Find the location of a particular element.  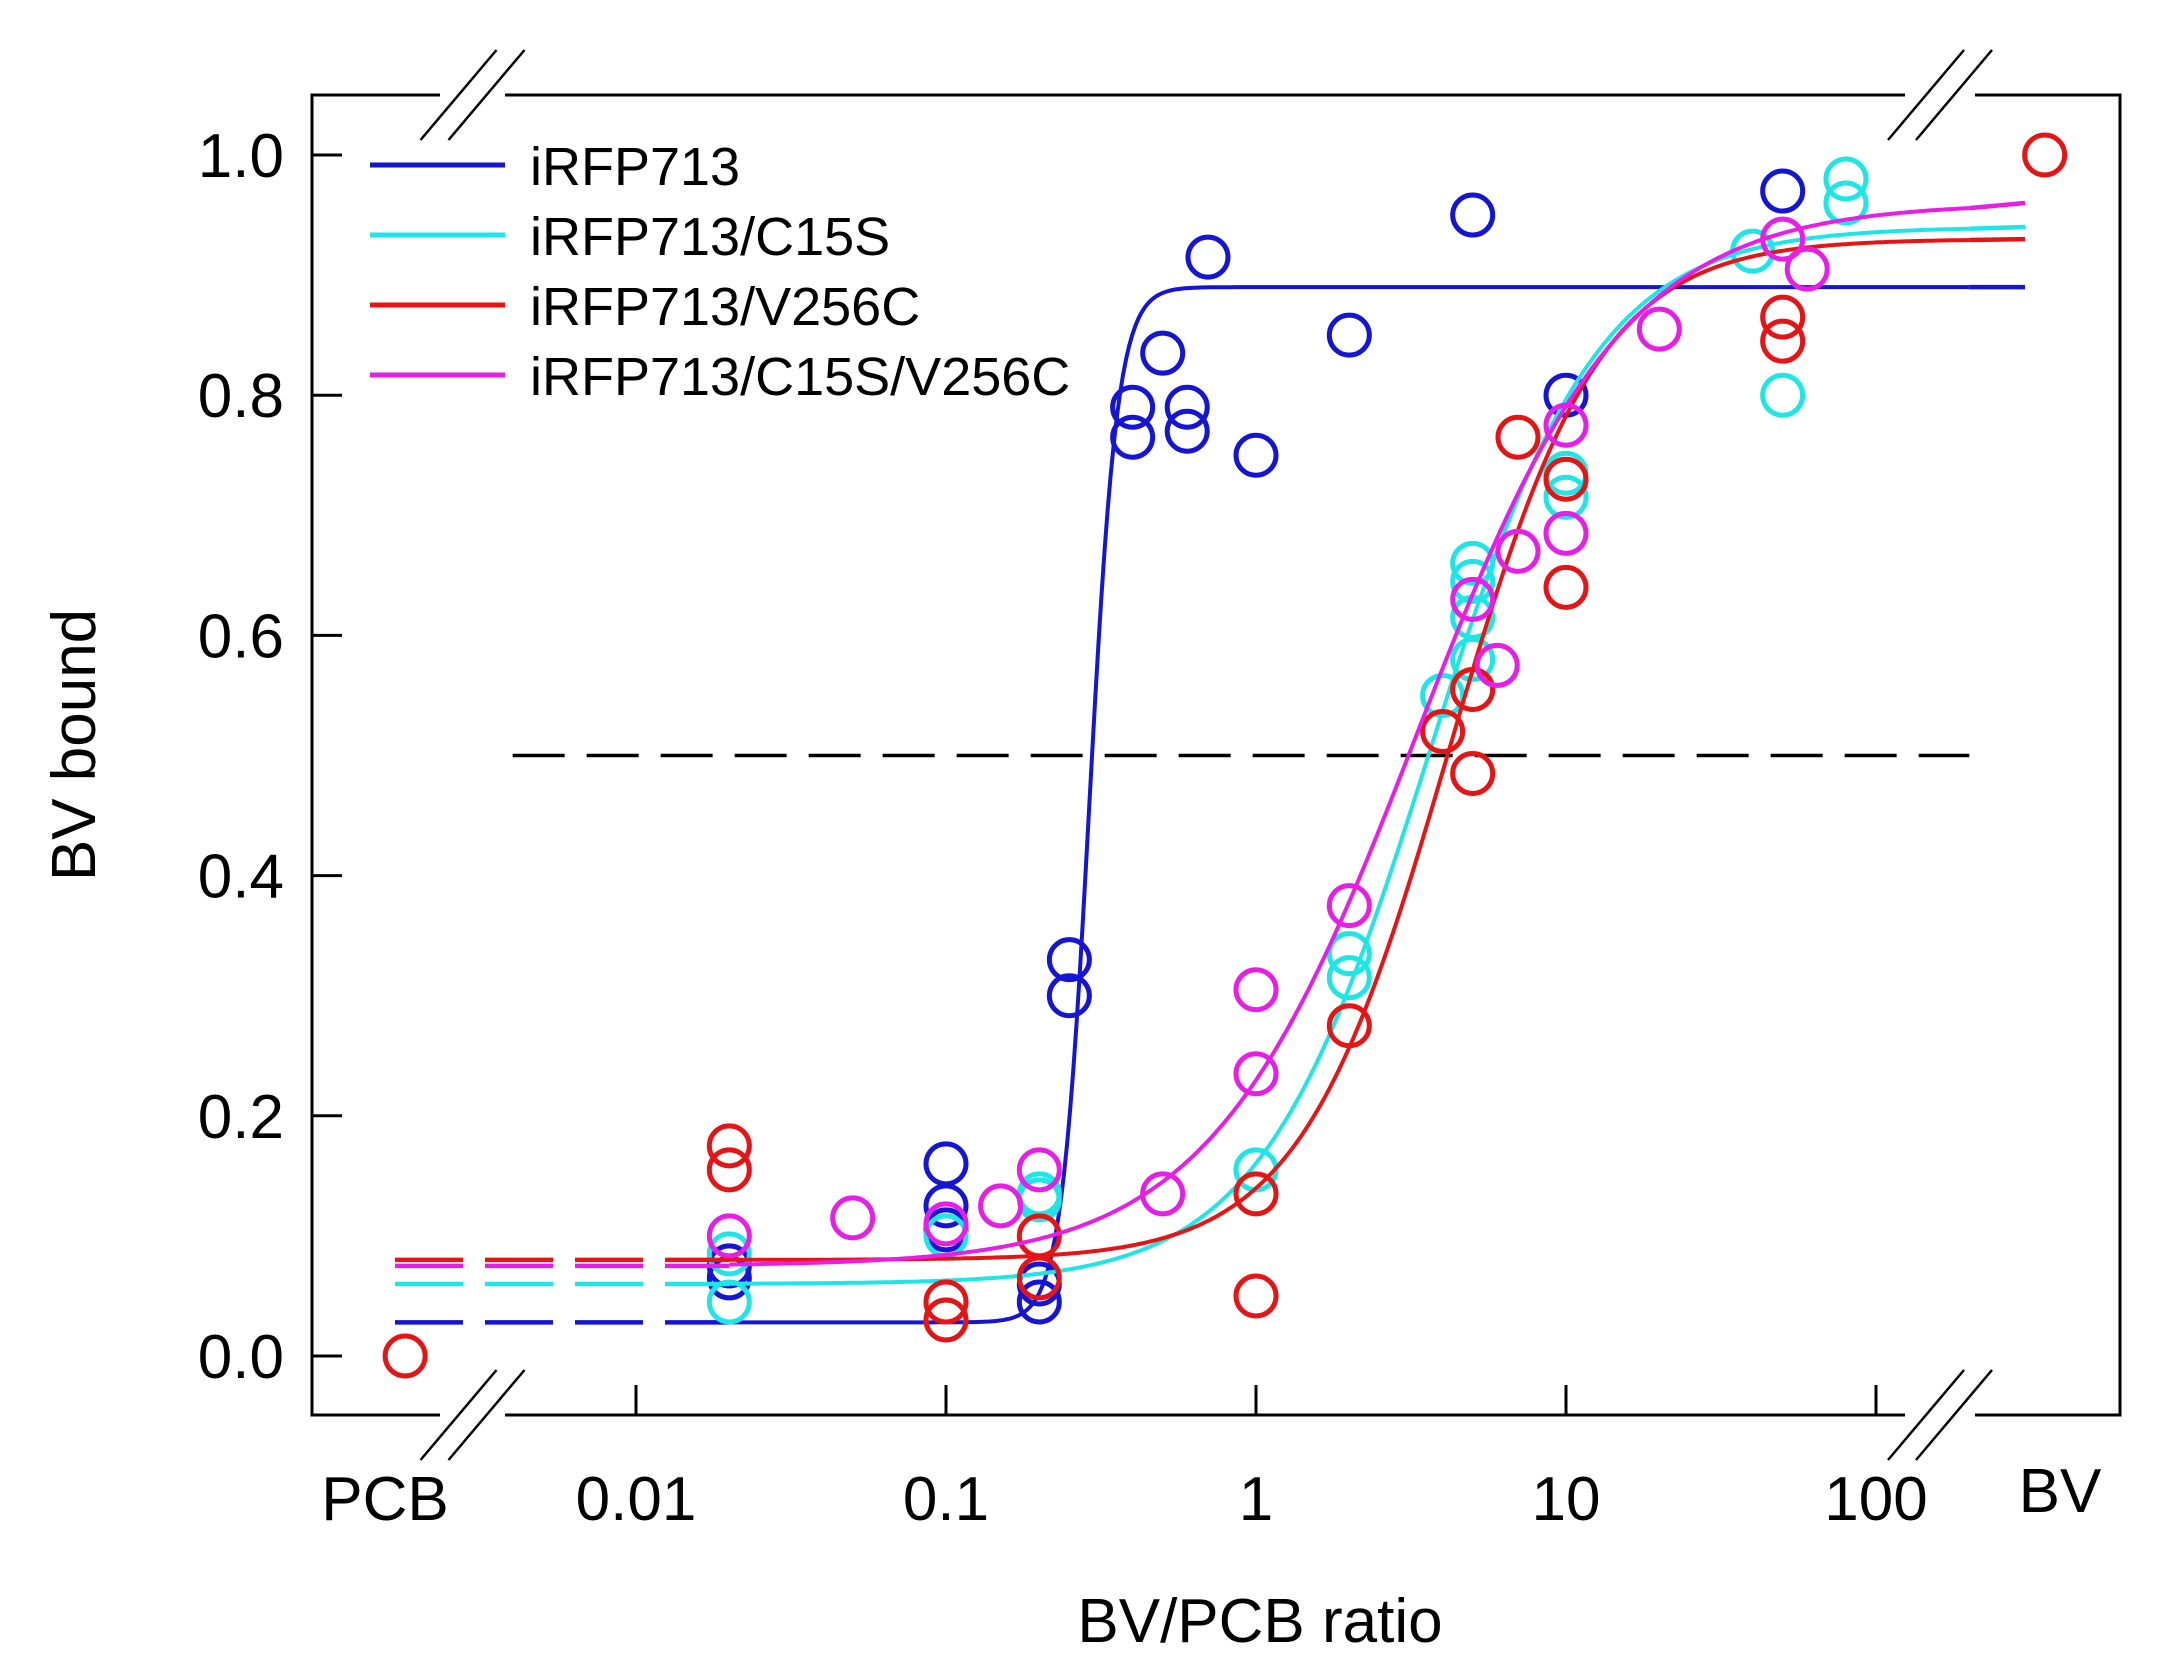

y-tick-label: 0.8 is located at coordinates (241, 396).